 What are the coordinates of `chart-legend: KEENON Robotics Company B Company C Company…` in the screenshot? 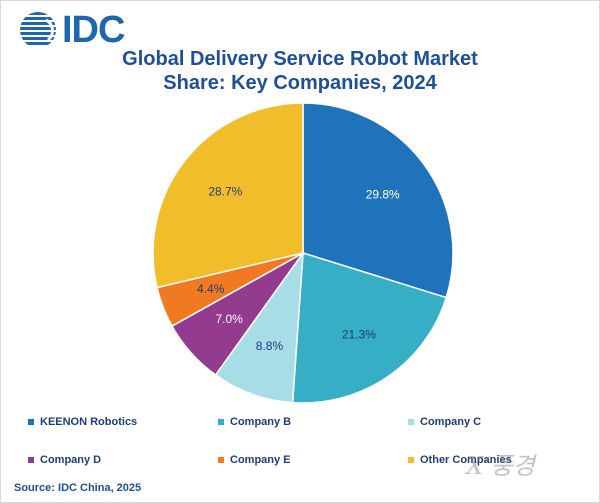 It's located at (300, 445).